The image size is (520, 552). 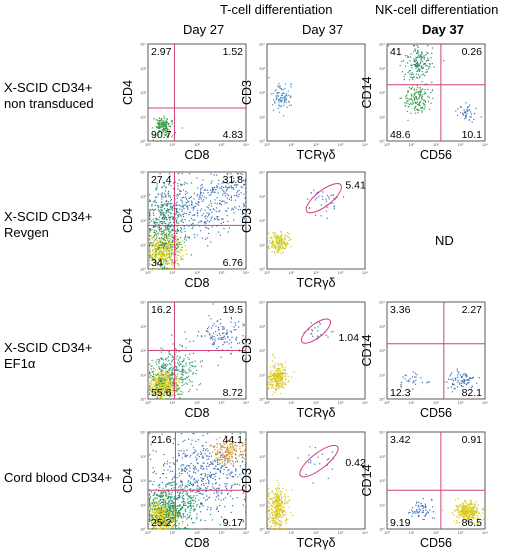 What do you see at coordinates (233, 180) in the screenshot?
I see `quadrant-value-ur: 31.8` at bounding box center [233, 180].